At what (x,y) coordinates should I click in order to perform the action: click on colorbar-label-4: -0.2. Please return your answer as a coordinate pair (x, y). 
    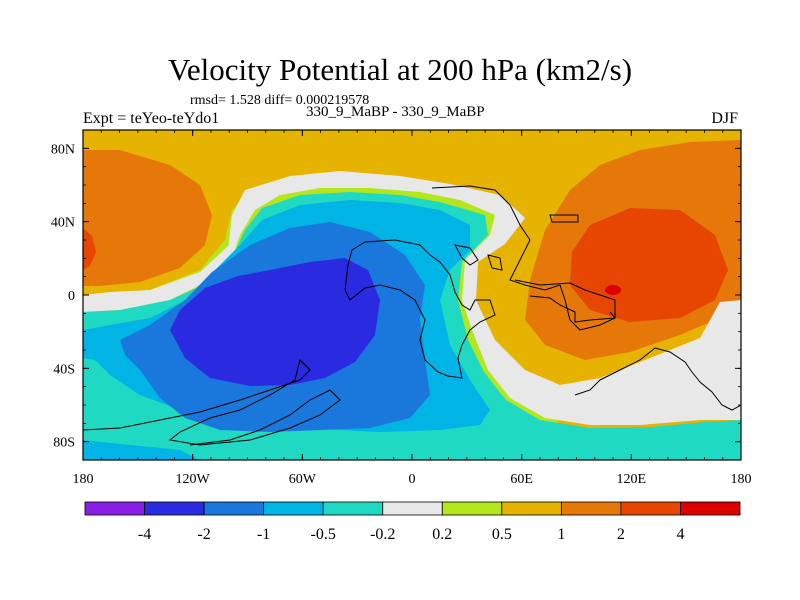
    Looking at the image, I should click on (382, 534).